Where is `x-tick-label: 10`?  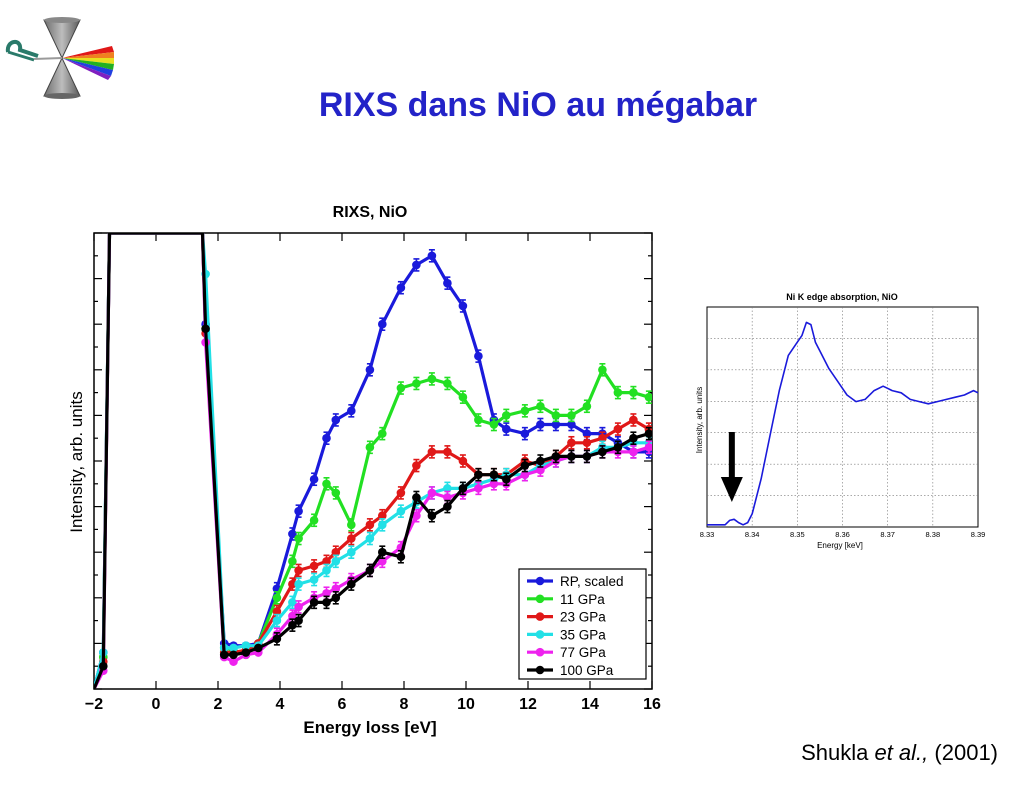 x-tick-label: 10 is located at coordinates (466, 704).